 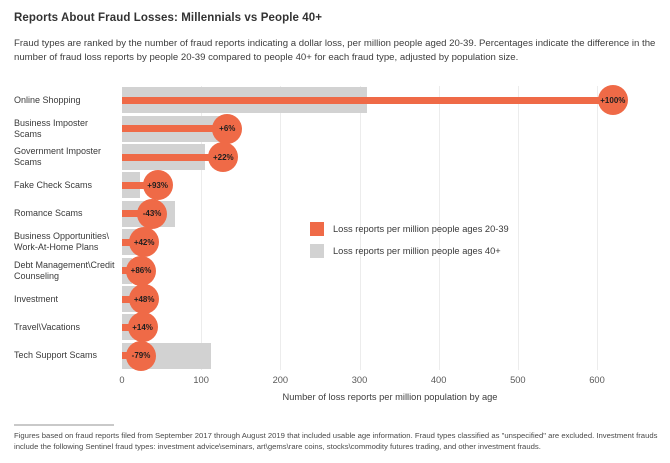 I want to click on category-label: Online Shopping, so click(x=47, y=99).